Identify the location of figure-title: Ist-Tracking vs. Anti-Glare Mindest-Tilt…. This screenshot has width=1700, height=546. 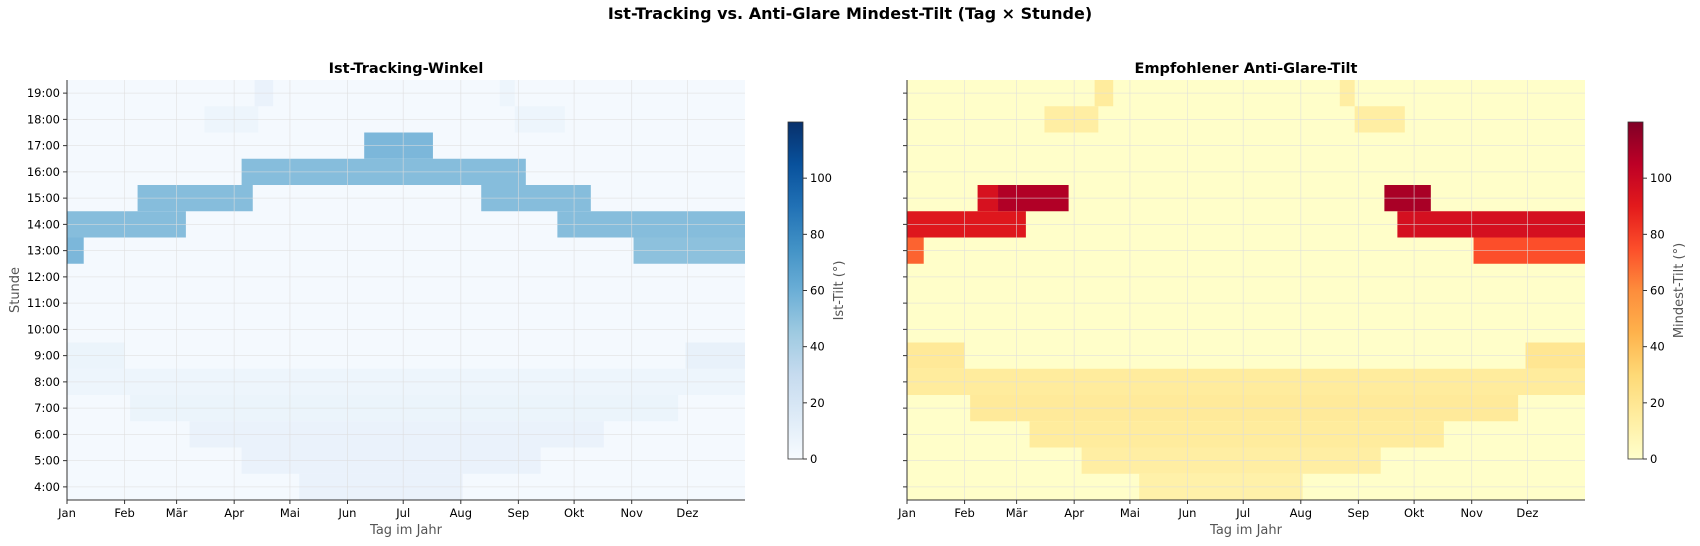
(850, 13).